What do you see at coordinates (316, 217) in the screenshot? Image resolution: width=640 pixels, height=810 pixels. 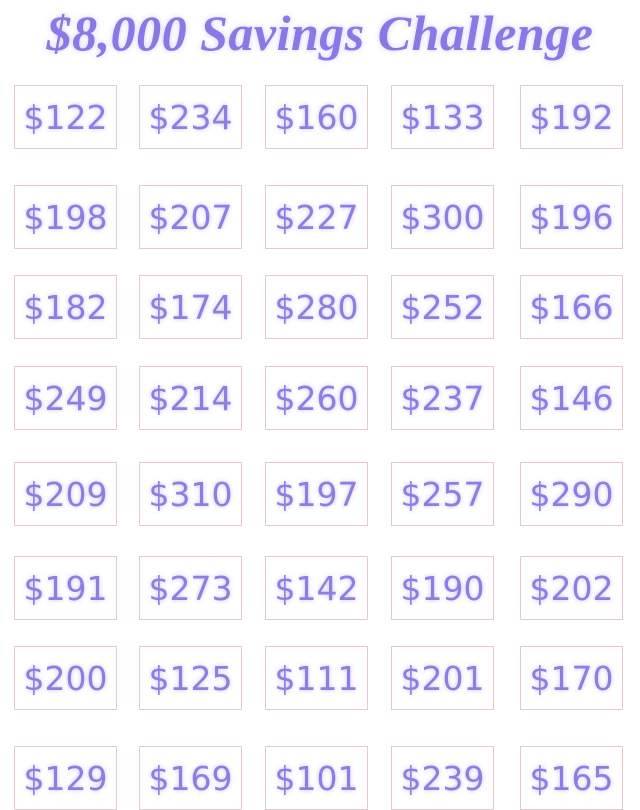 I see `amount-cell: $227` at bounding box center [316, 217].